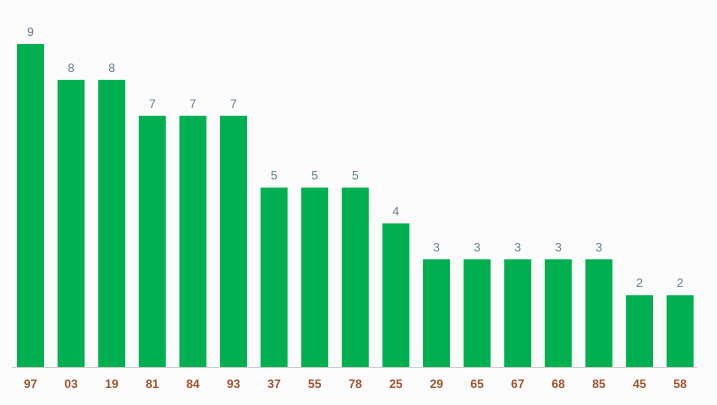 Image resolution: width=717 pixels, height=405 pixels. What do you see at coordinates (234, 384) in the screenshot?
I see `x-tick-label-93: 93` at bounding box center [234, 384].